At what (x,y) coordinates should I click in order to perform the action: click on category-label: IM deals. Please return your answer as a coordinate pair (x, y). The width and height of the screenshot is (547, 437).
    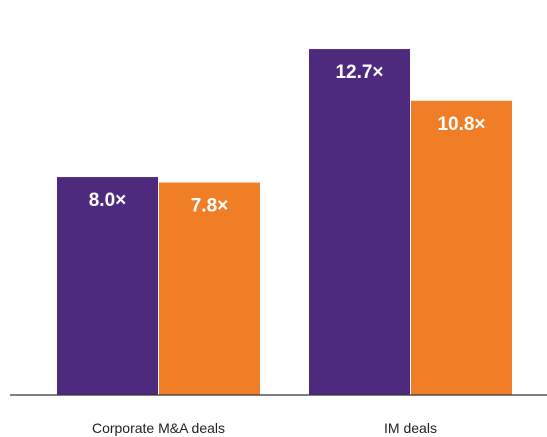
    Looking at the image, I should click on (410, 428).